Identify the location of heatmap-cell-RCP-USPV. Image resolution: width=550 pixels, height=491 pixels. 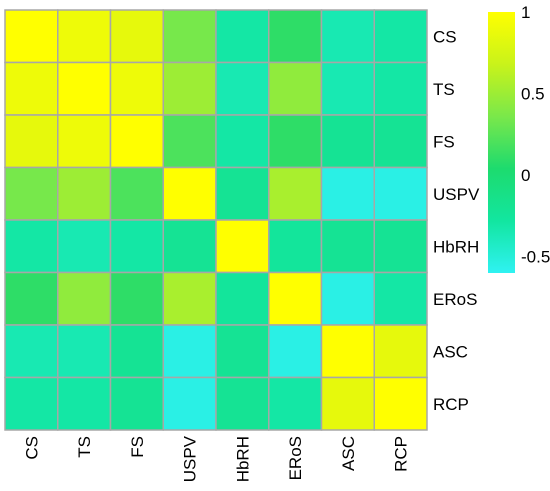
(189, 403).